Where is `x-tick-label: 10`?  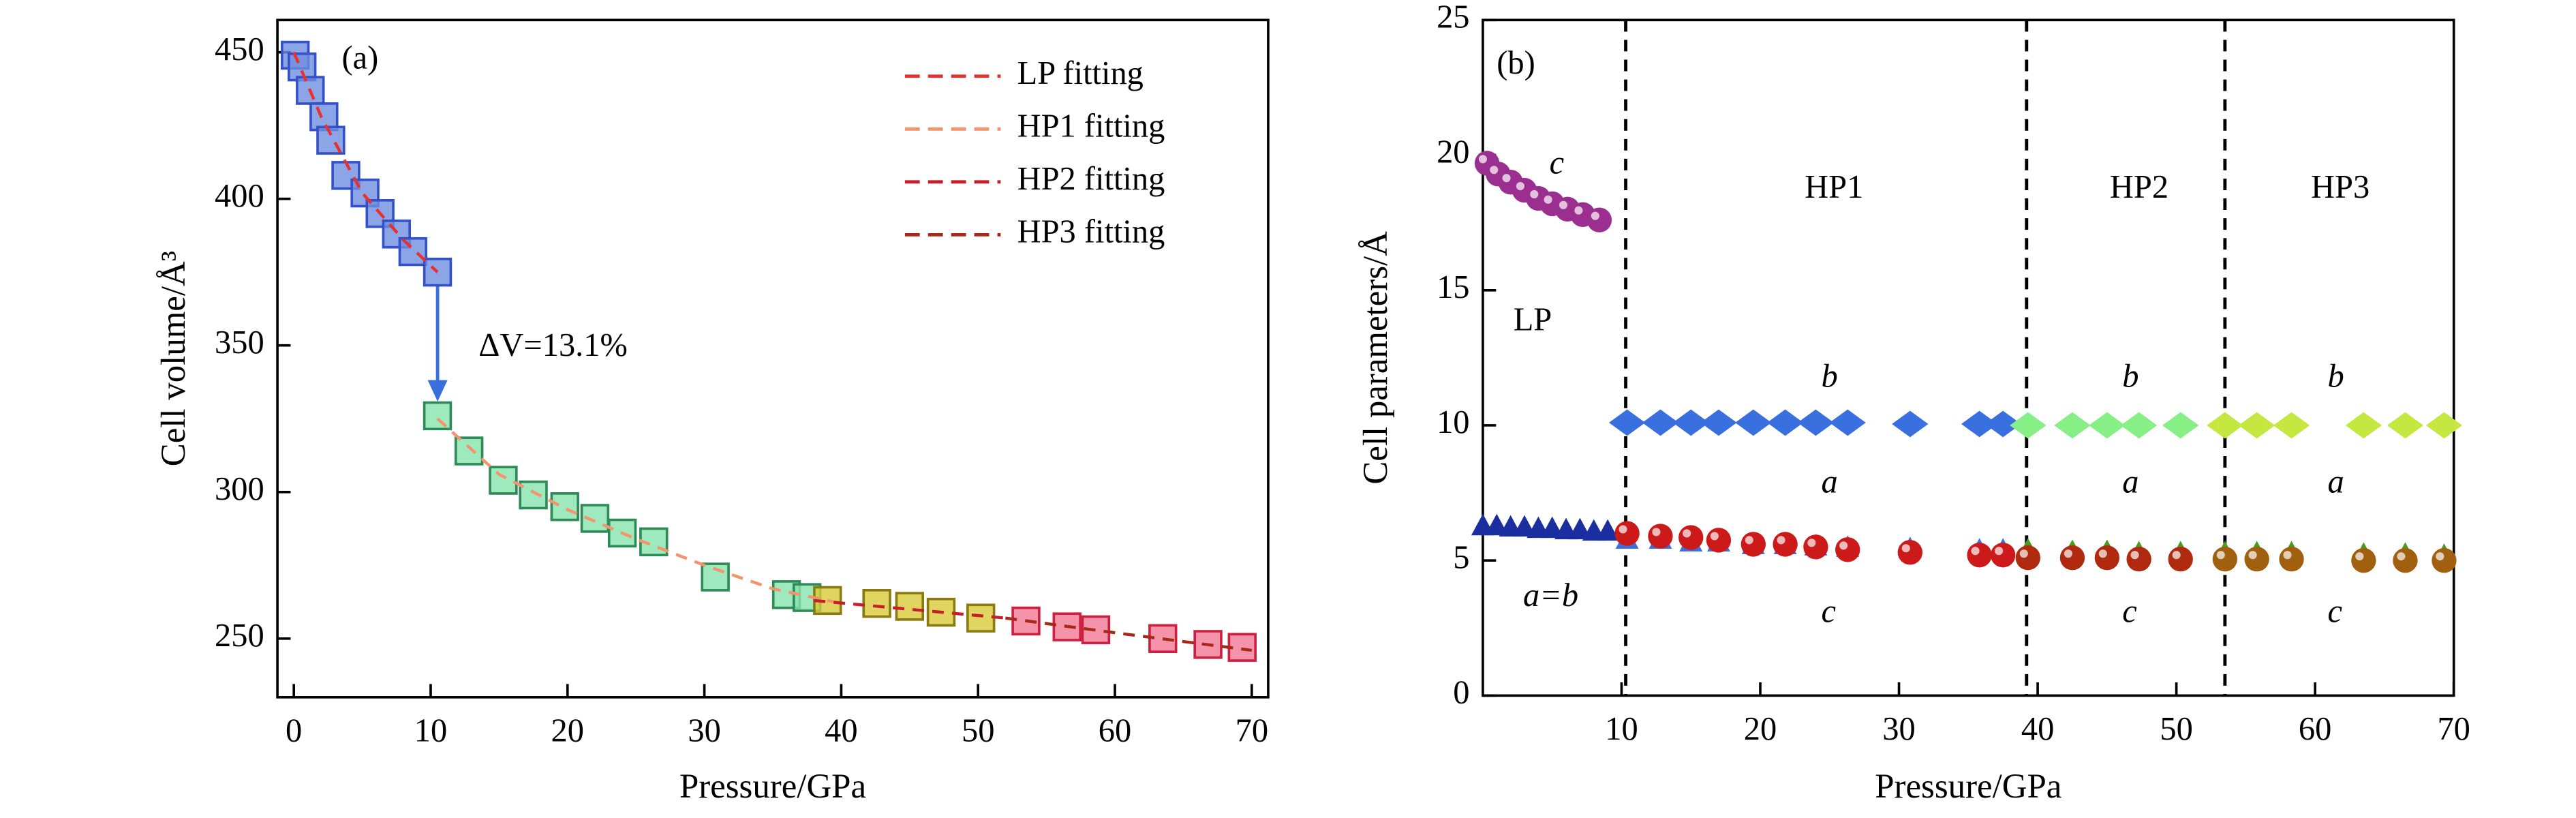
x-tick-label: 10 is located at coordinates (1621, 729).